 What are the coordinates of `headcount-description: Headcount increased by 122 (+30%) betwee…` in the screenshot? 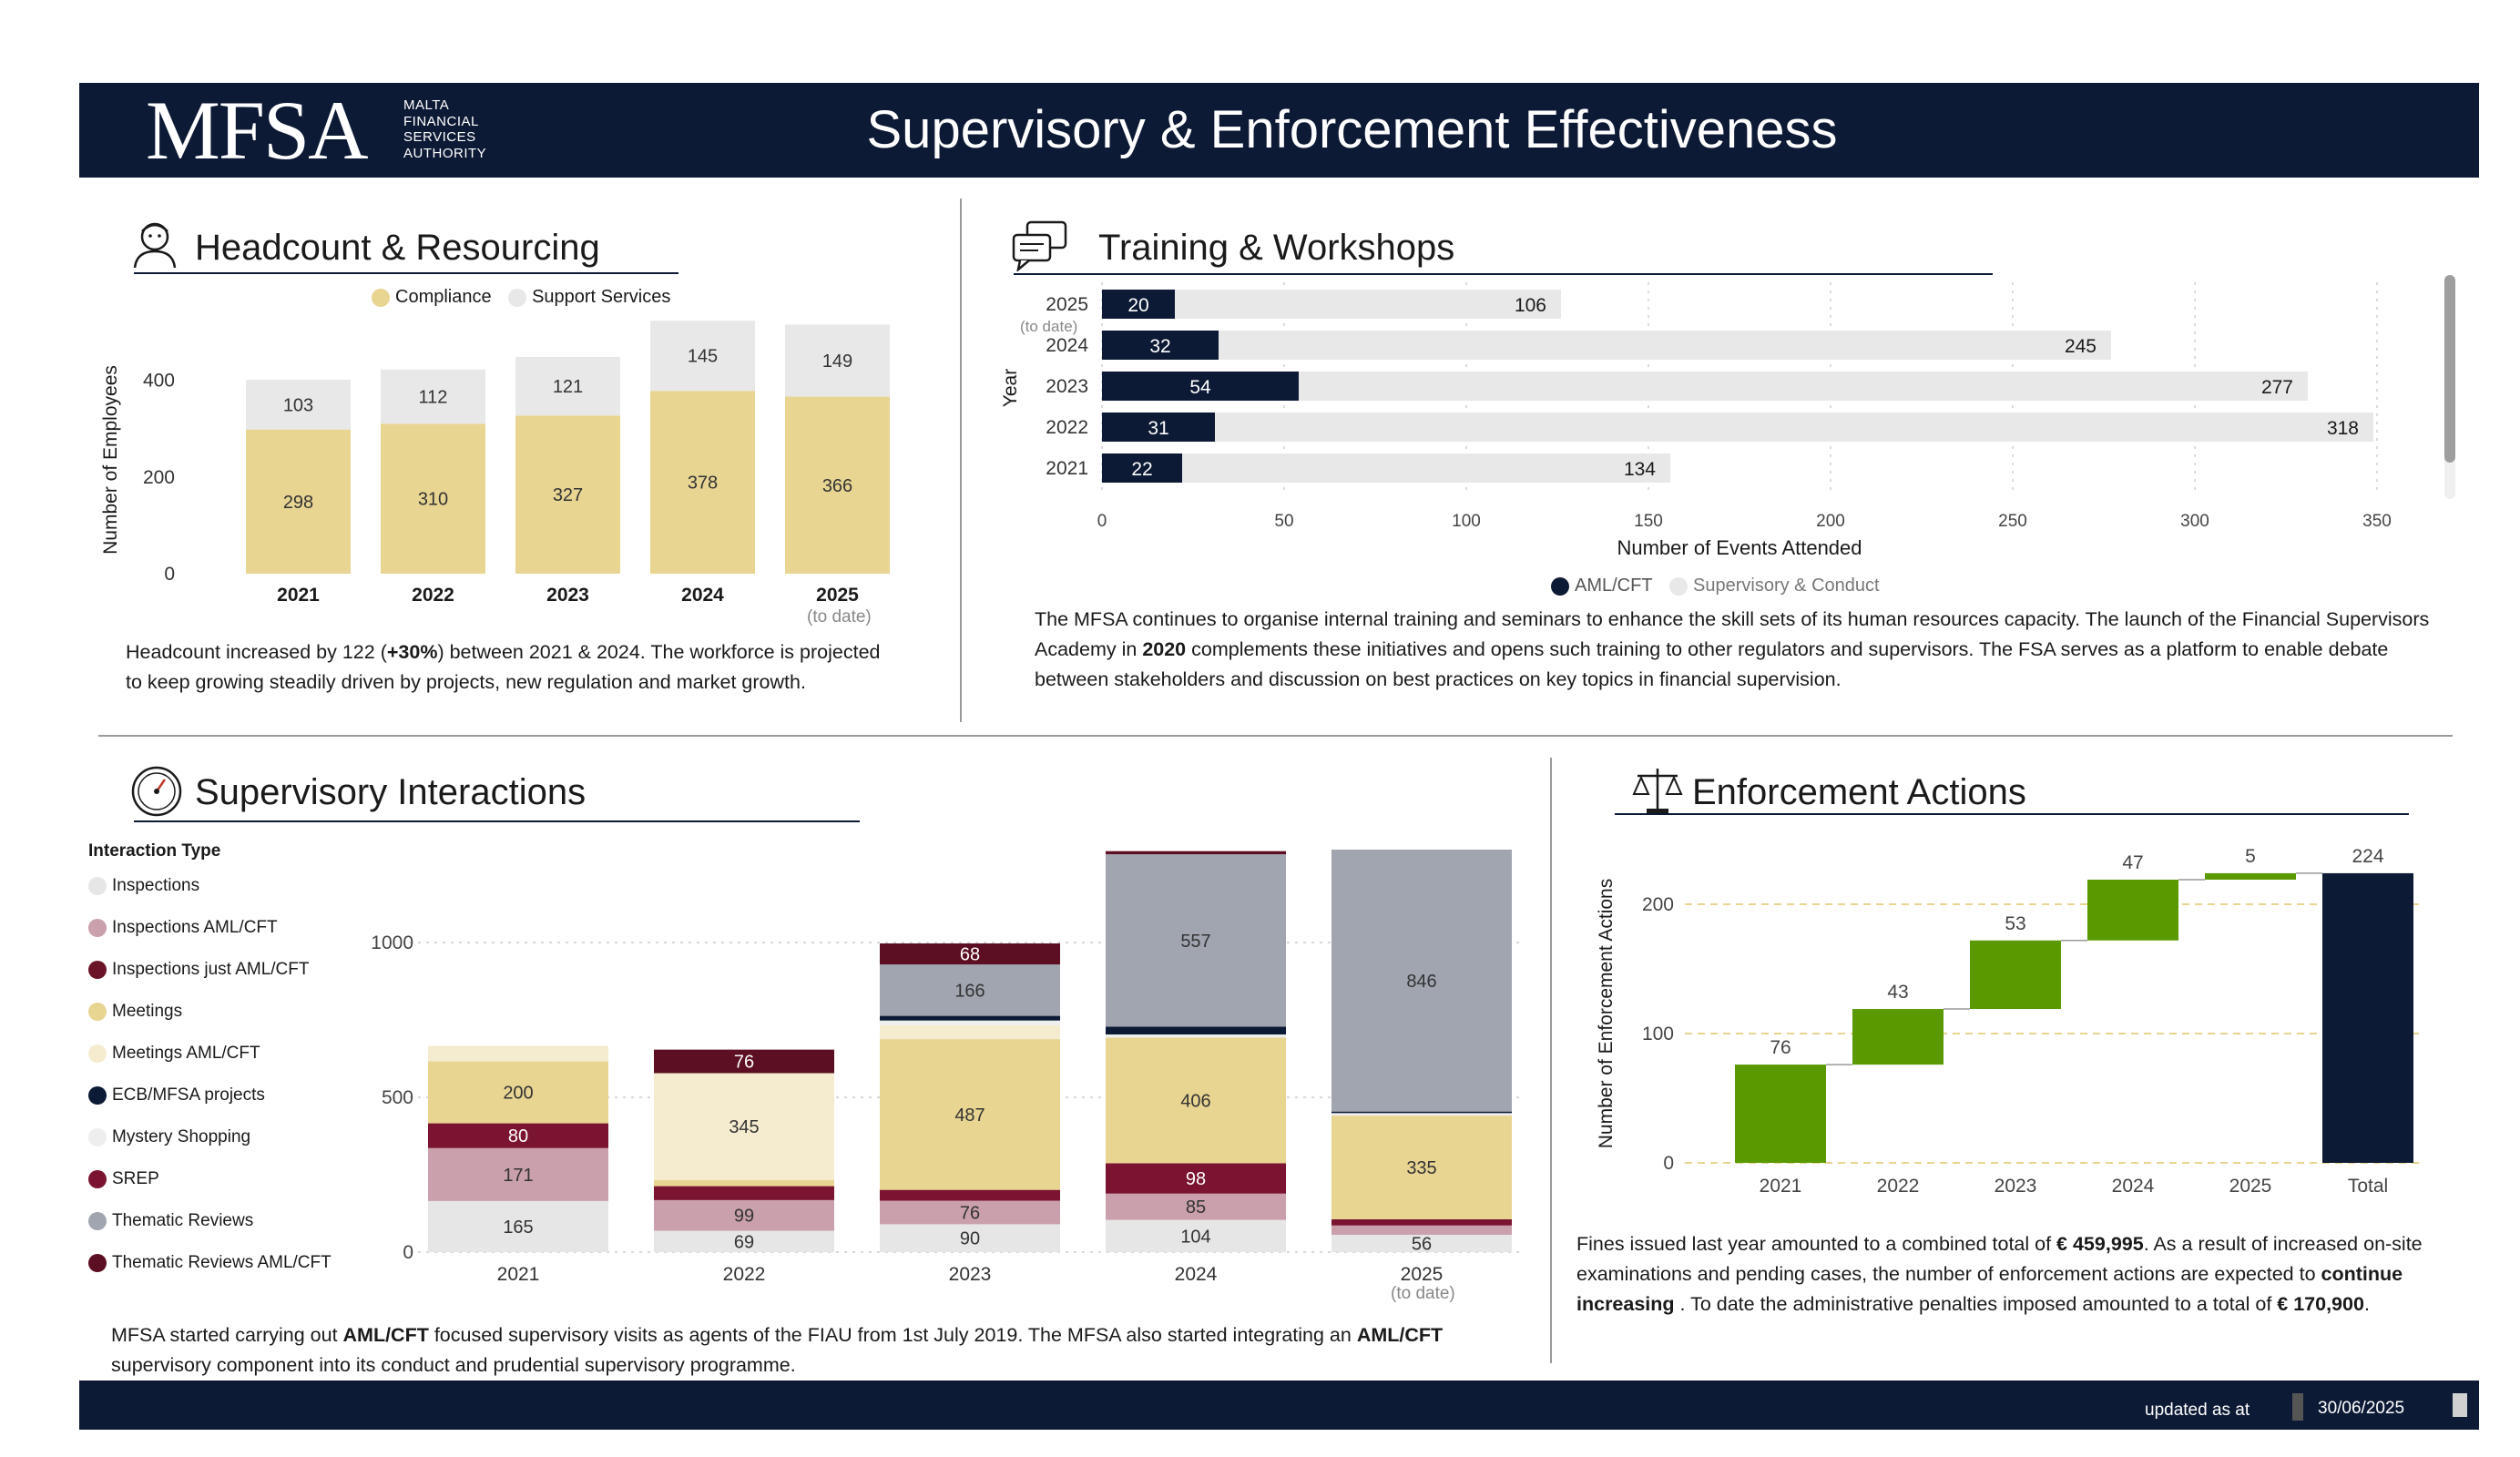 It's located at (503, 667).